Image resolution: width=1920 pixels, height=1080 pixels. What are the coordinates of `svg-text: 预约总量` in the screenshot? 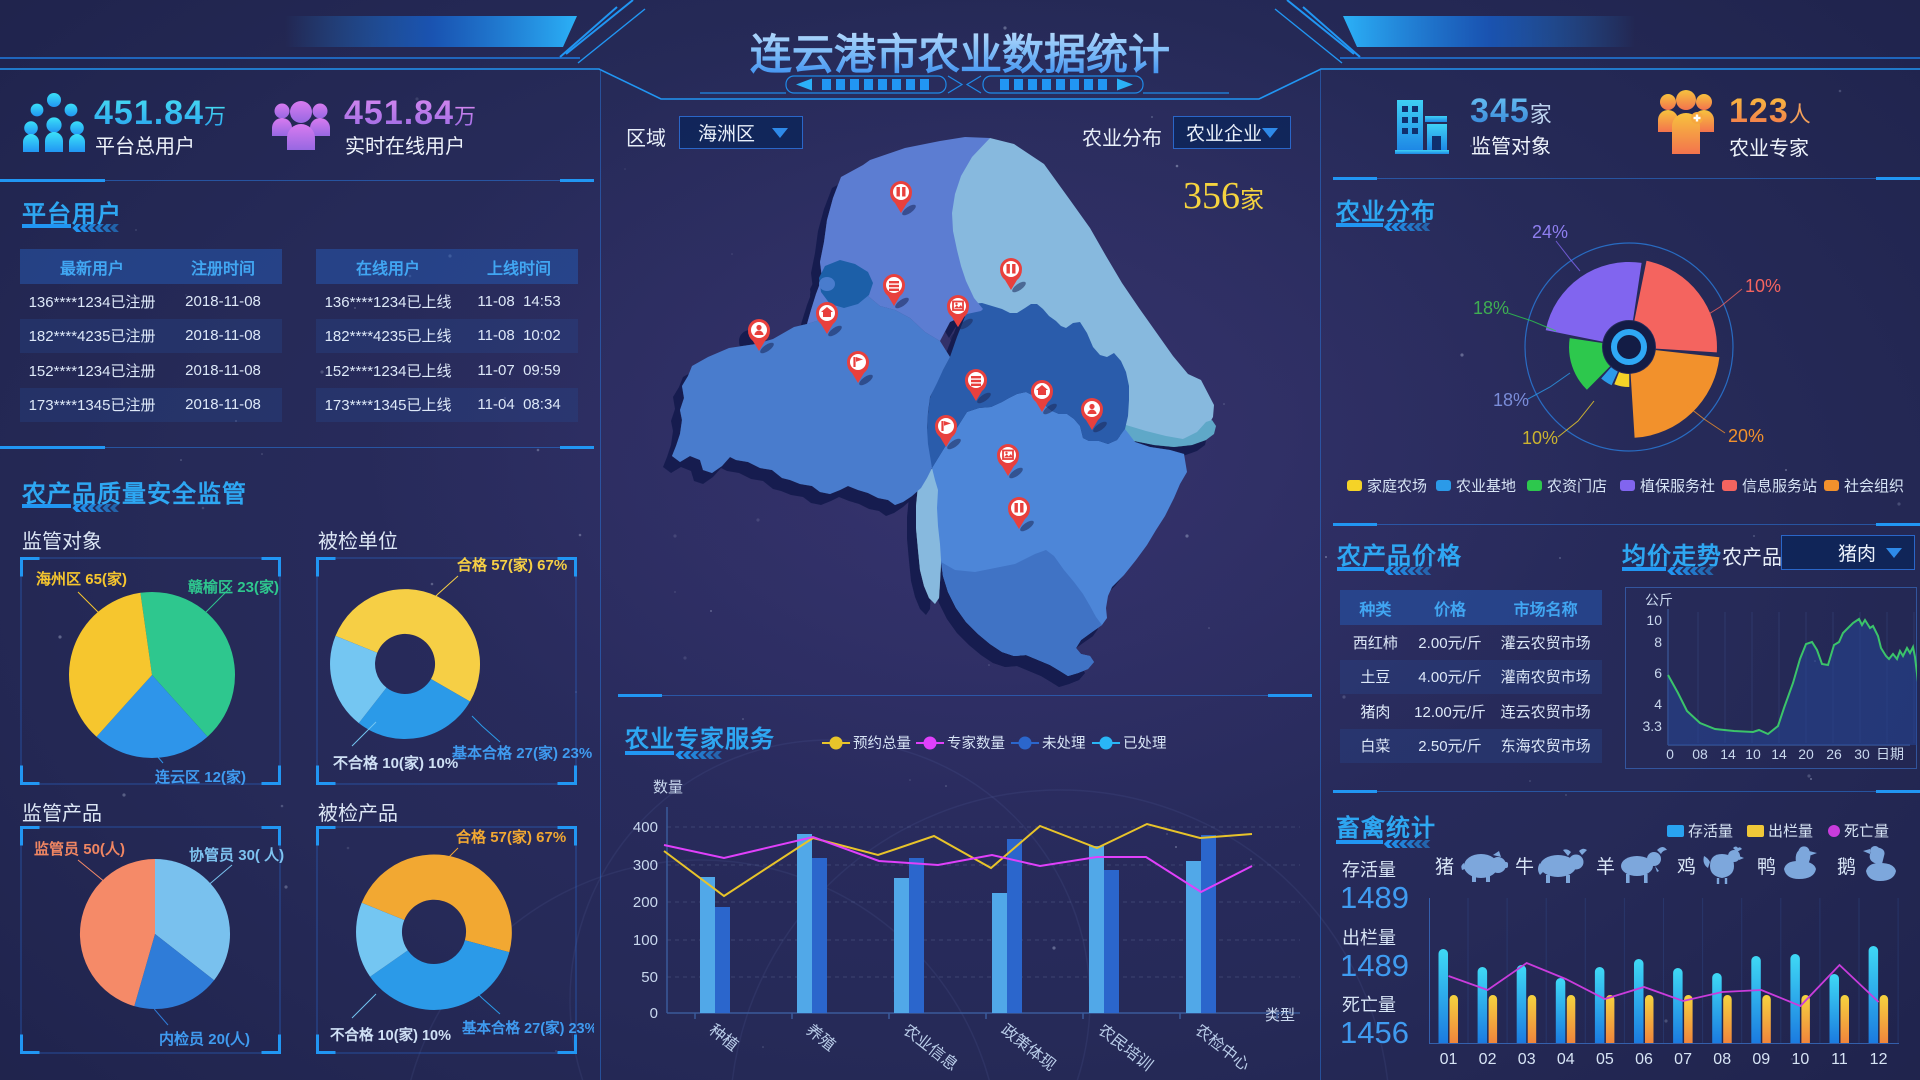 It's located at (882, 743).